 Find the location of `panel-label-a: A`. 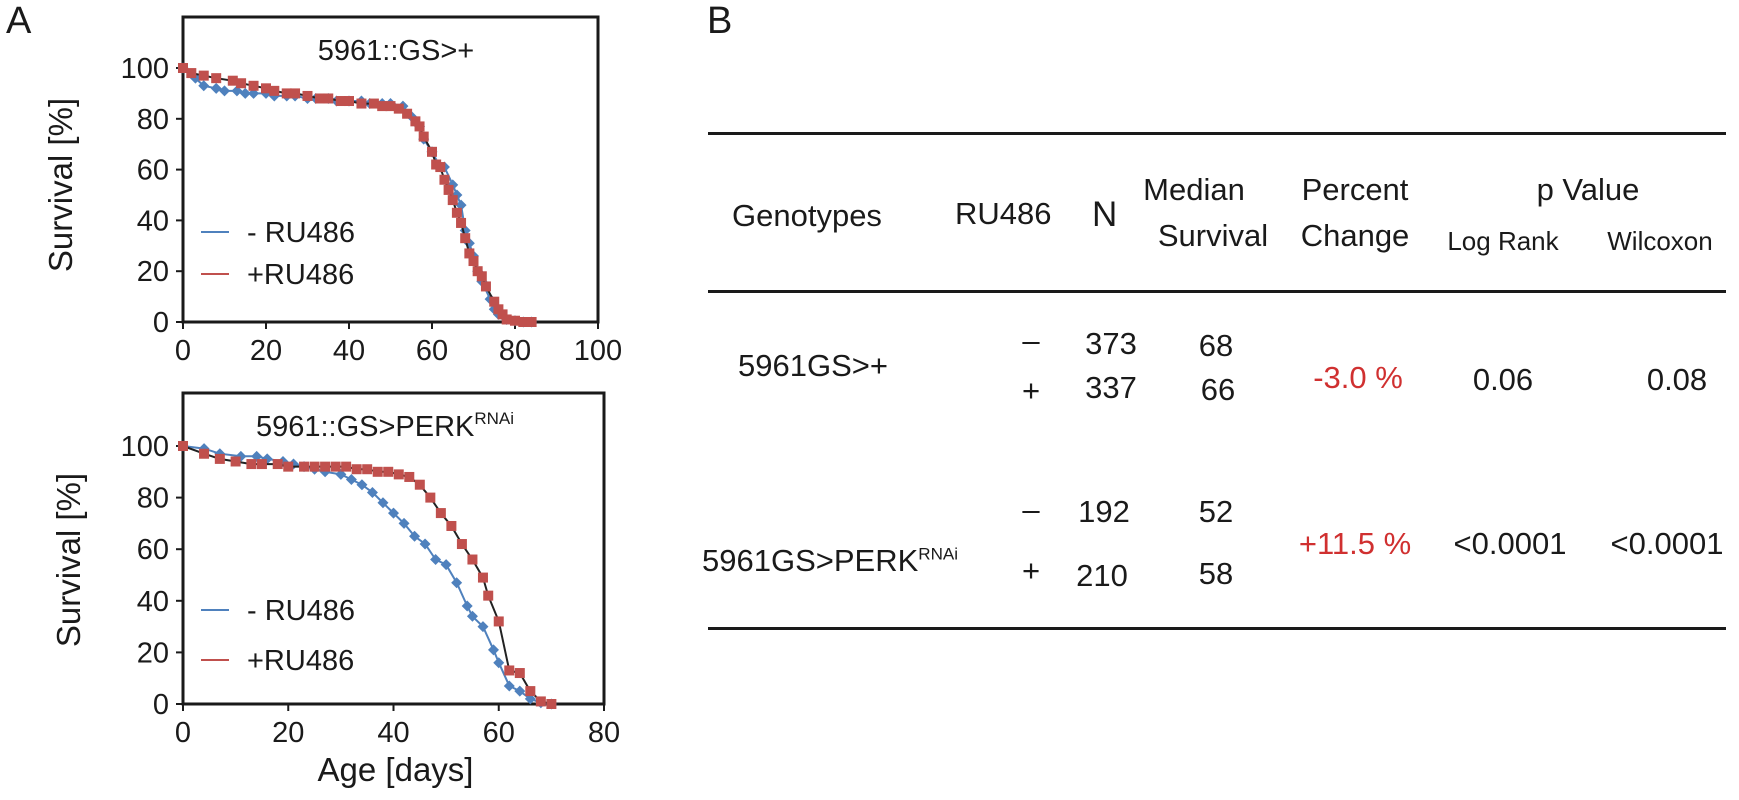

panel-label-a: A is located at coordinates (19, 21).